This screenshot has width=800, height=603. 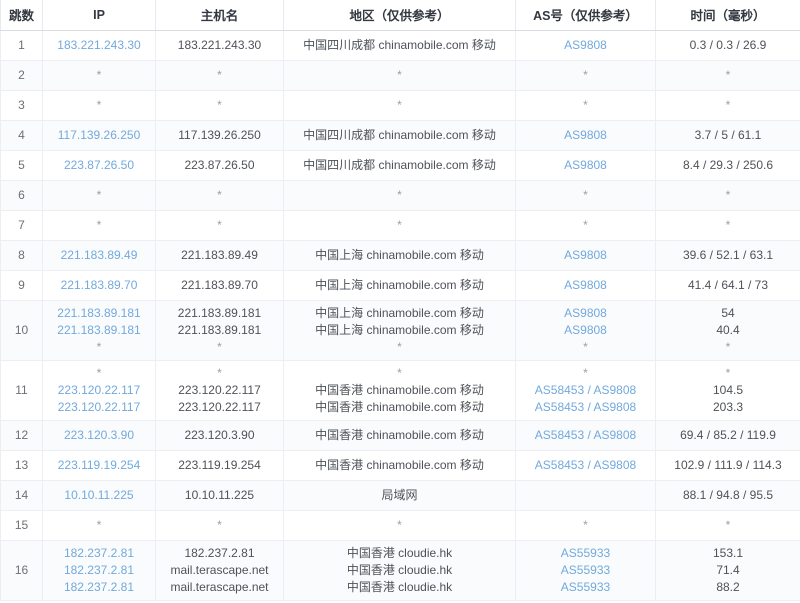 What do you see at coordinates (21, 525) in the screenshot?
I see `cell-hop: 15` at bounding box center [21, 525].